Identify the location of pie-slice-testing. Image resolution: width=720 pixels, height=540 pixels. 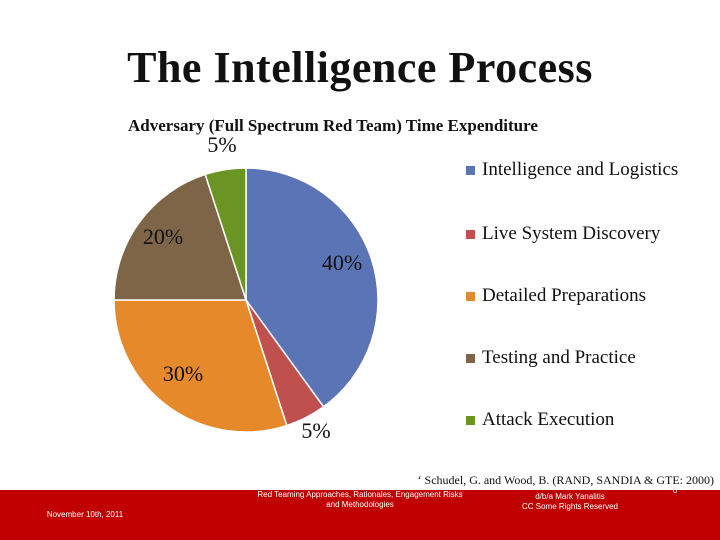
(180, 237).